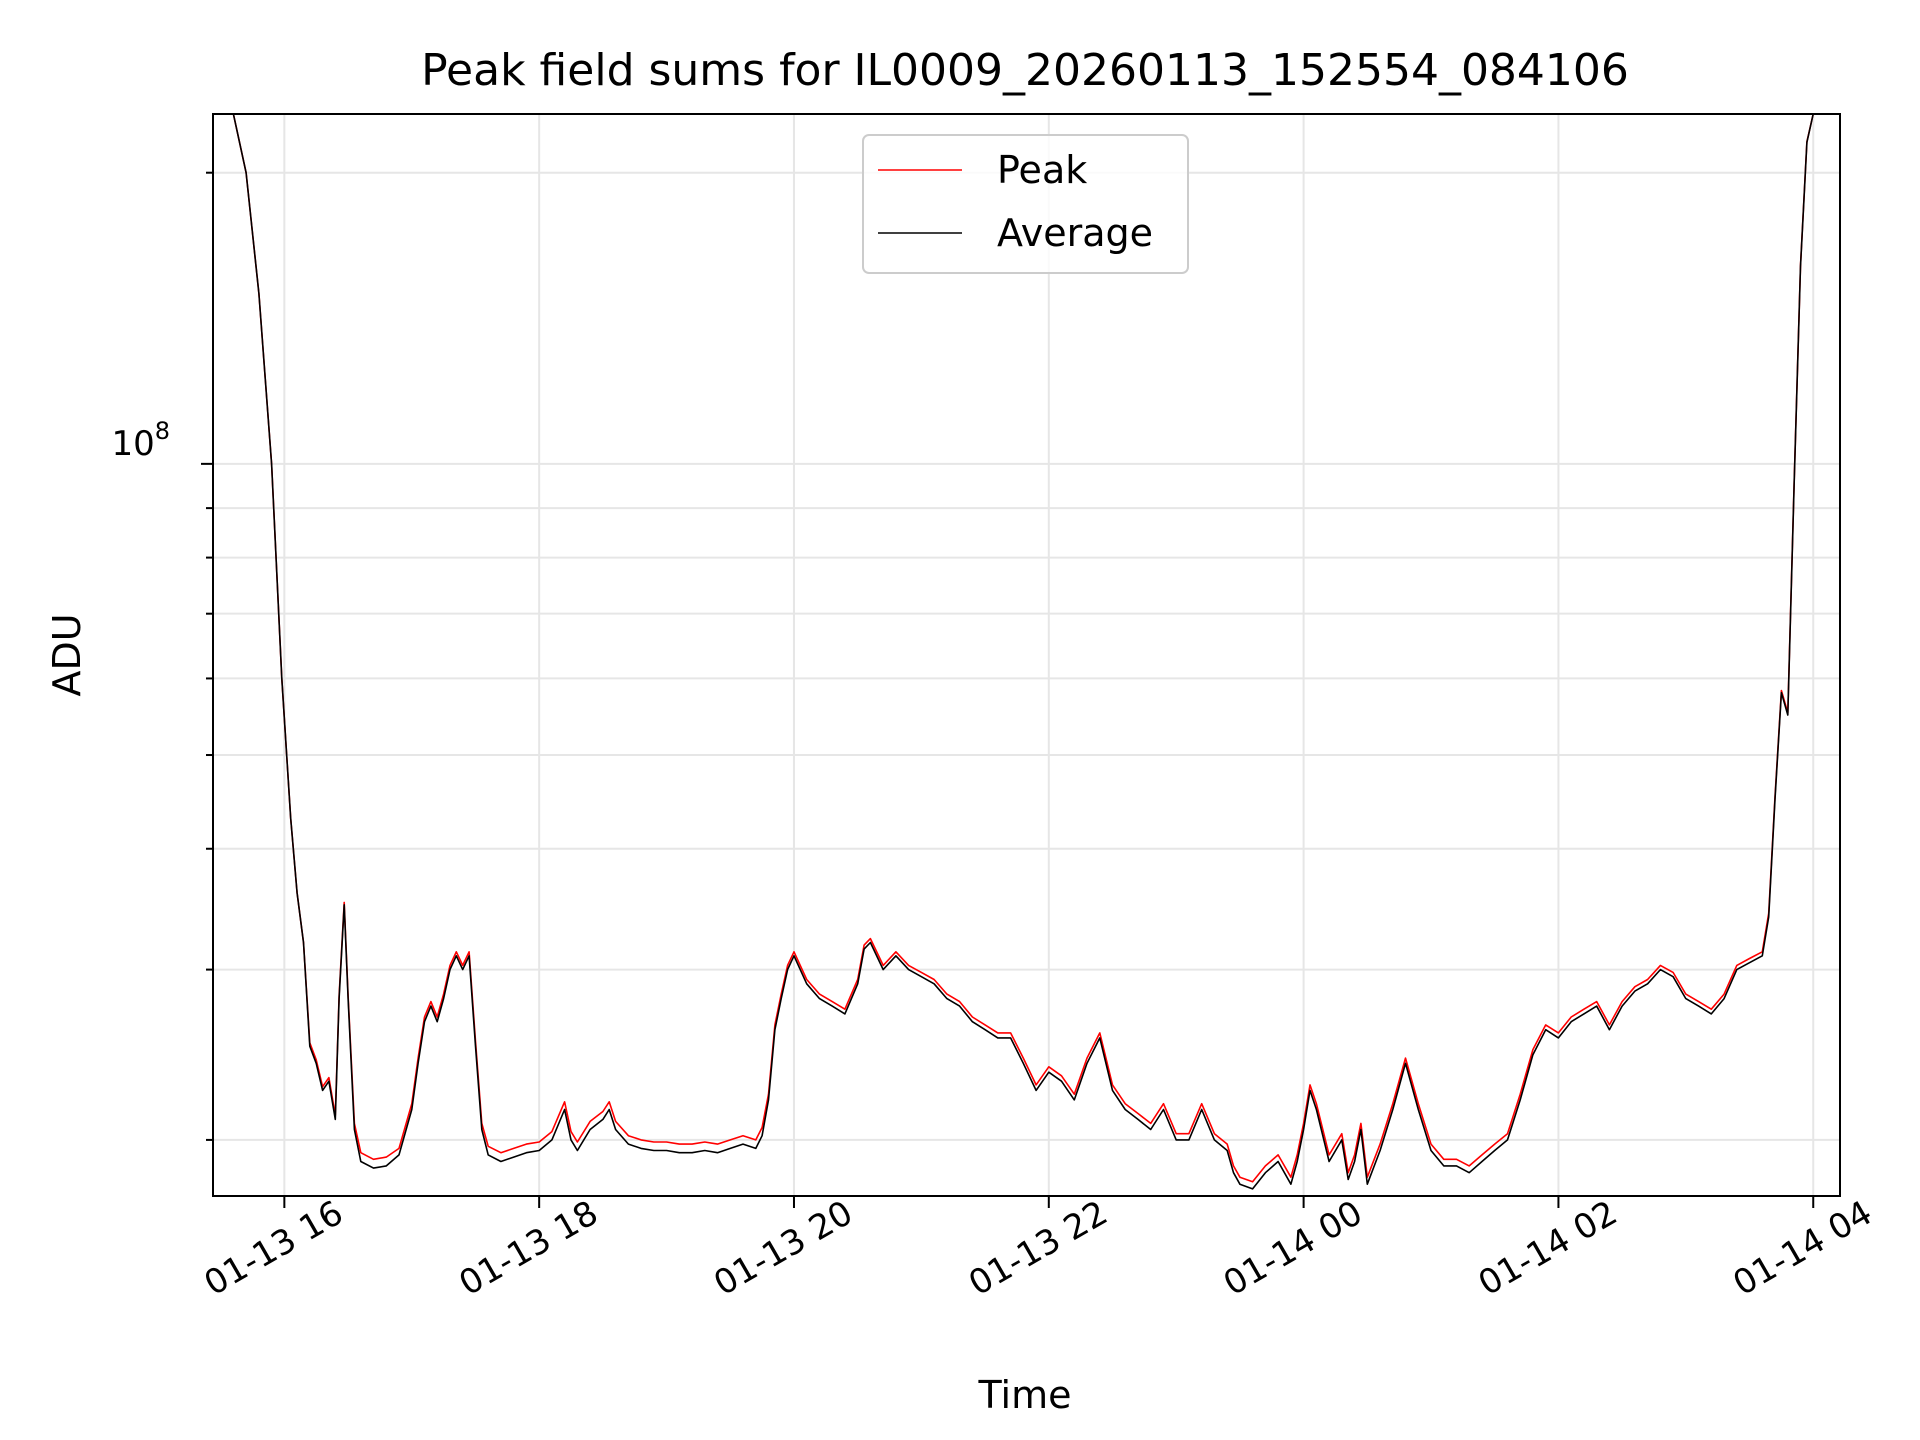 This screenshot has width=1920, height=1440. What do you see at coordinates (1025, 204) in the screenshot?
I see `legend: Peak Average` at bounding box center [1025, 204].